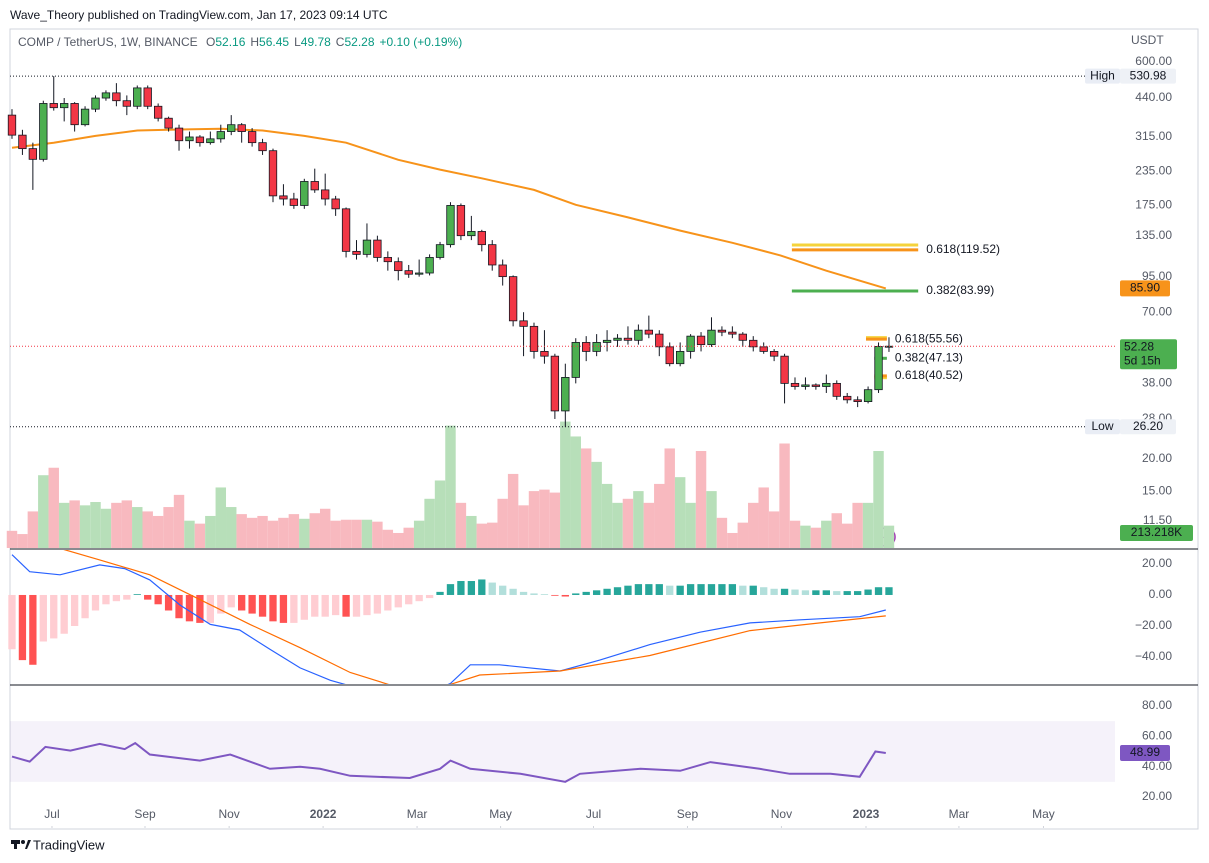 Image resolution: width=1209 pixels, height=863 pixels. Describe the element at coordinates (1148, 76) in the screenshot. I see `high-marker-value-box` at that location.